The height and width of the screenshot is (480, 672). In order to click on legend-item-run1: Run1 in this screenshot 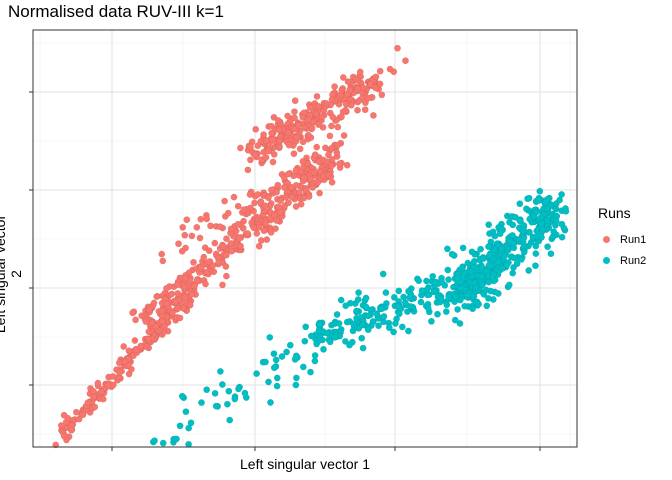, I will do `click(622, 239)`.